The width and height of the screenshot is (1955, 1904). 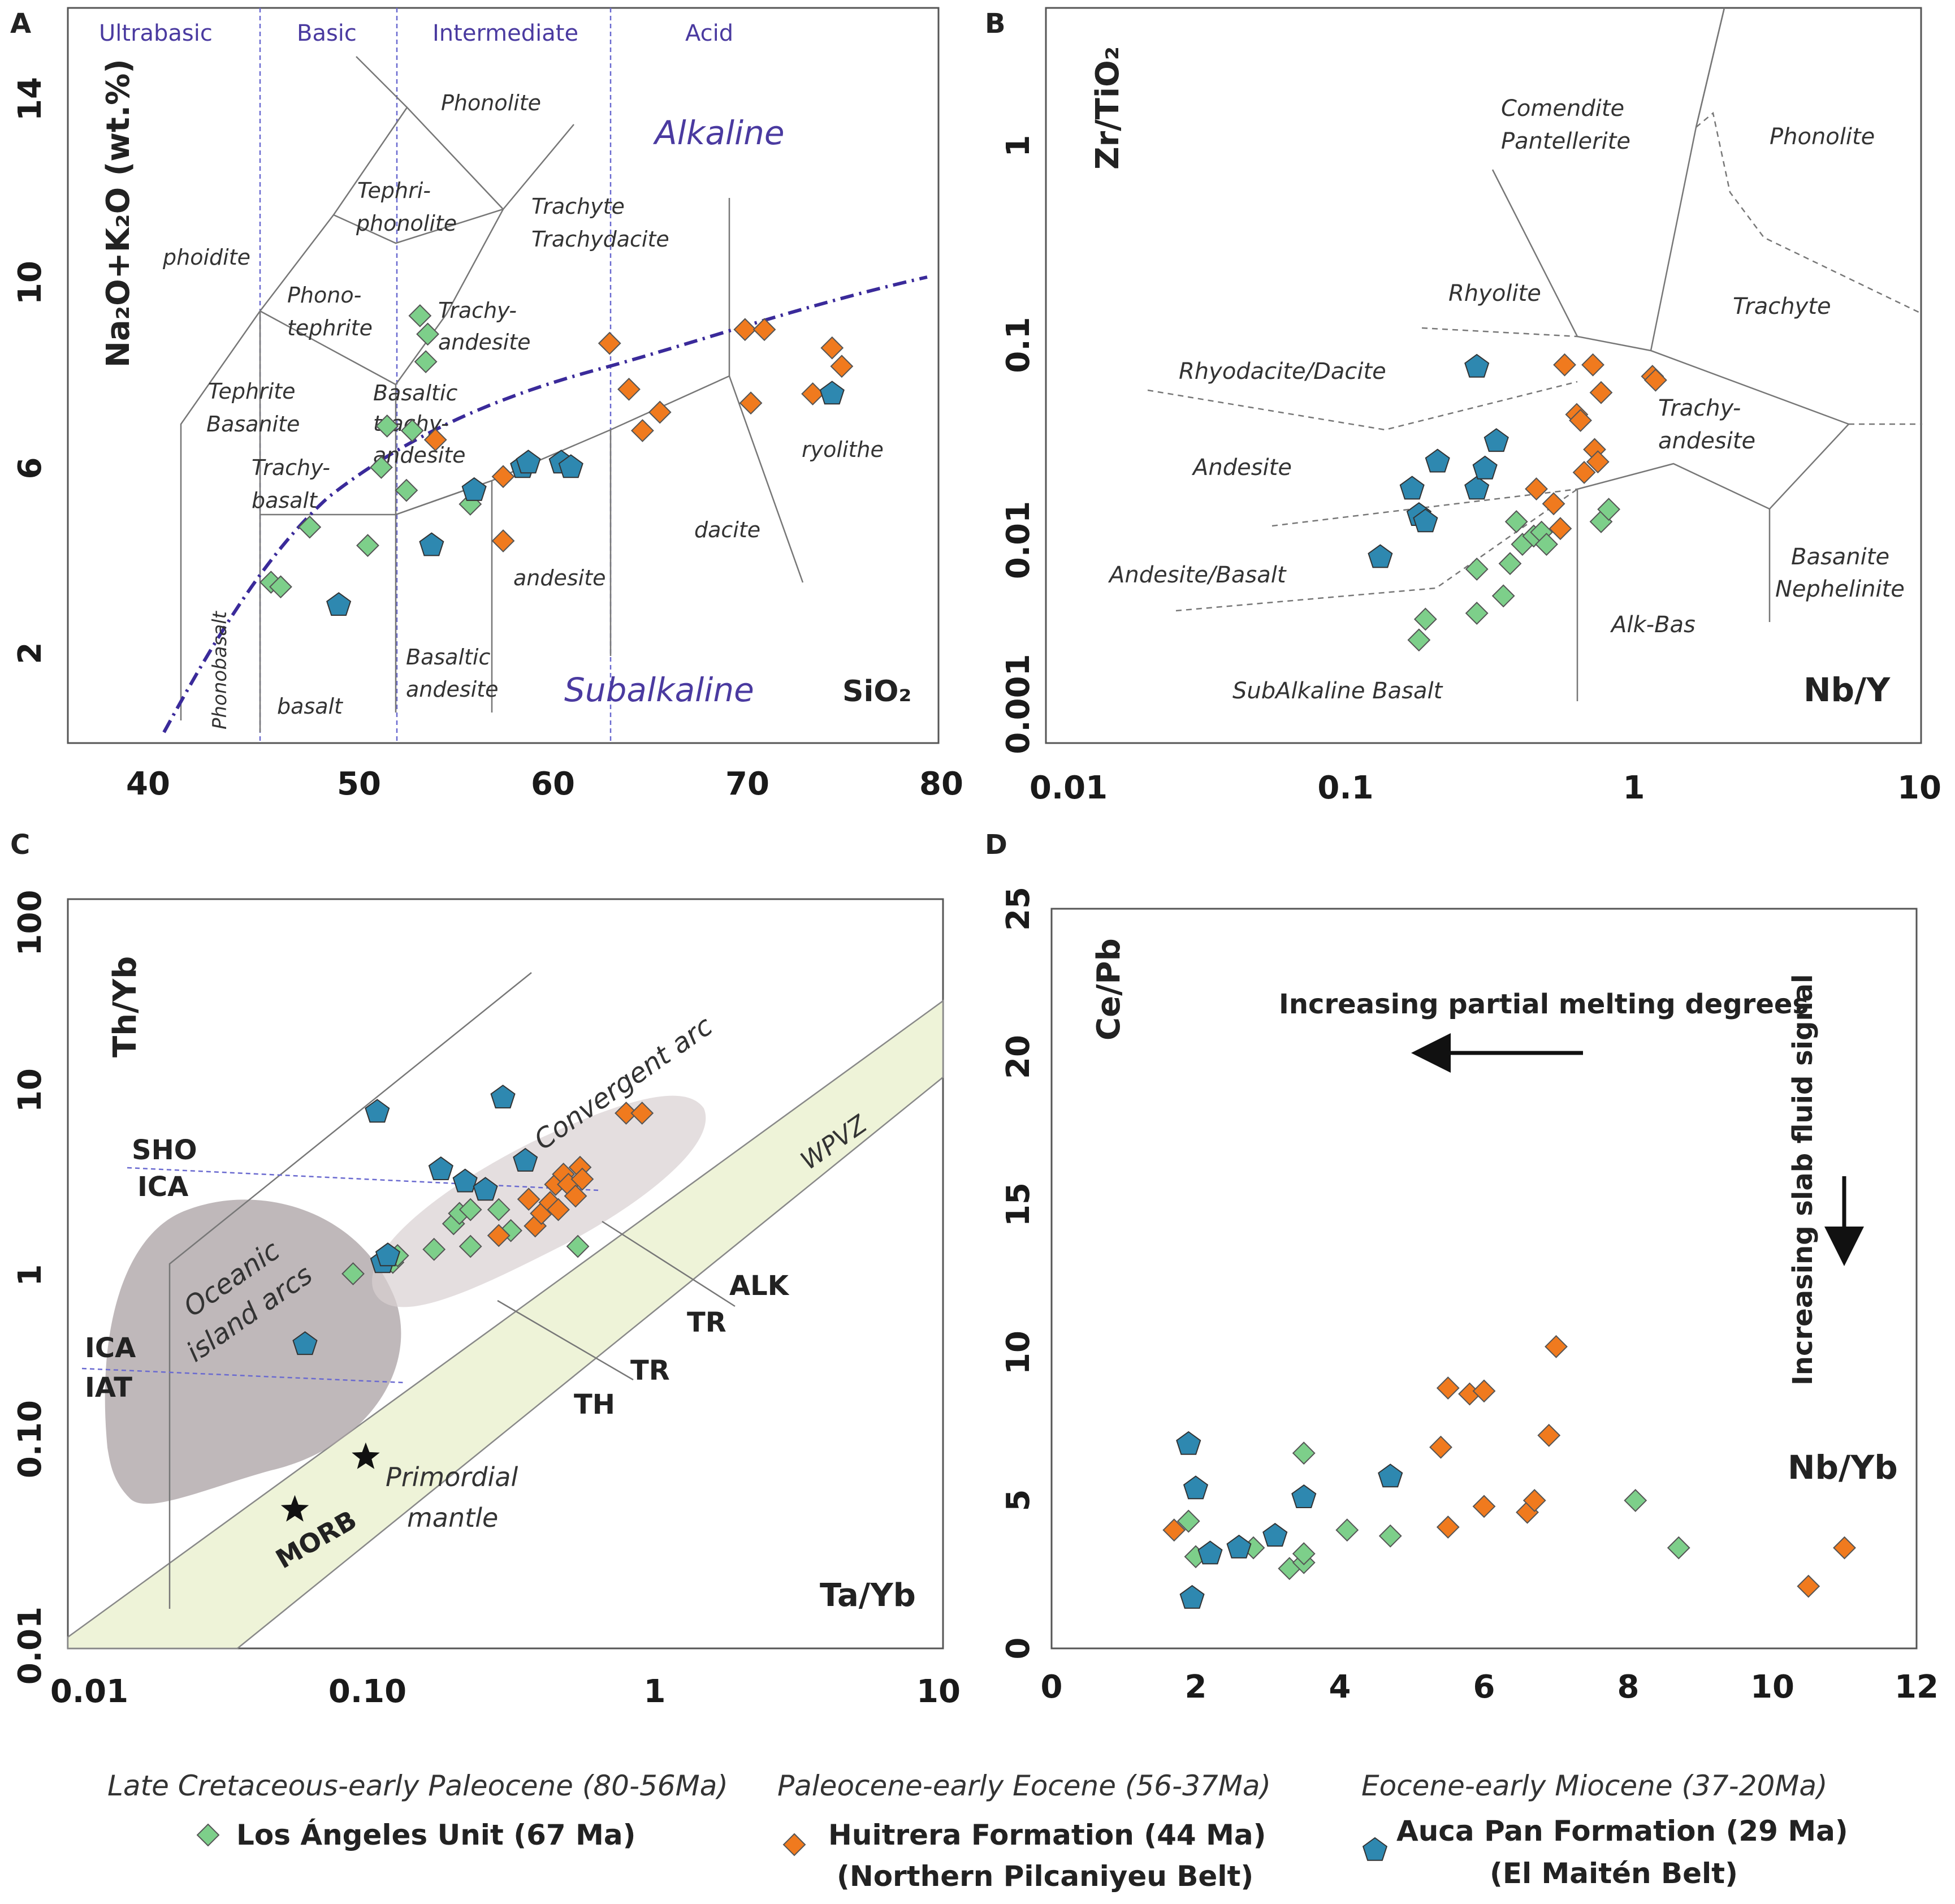 What do you see at coordinates (718, 133) in the screenshot?
I see `label-alkaline: Alkaline` at bounding box center [718, 133].